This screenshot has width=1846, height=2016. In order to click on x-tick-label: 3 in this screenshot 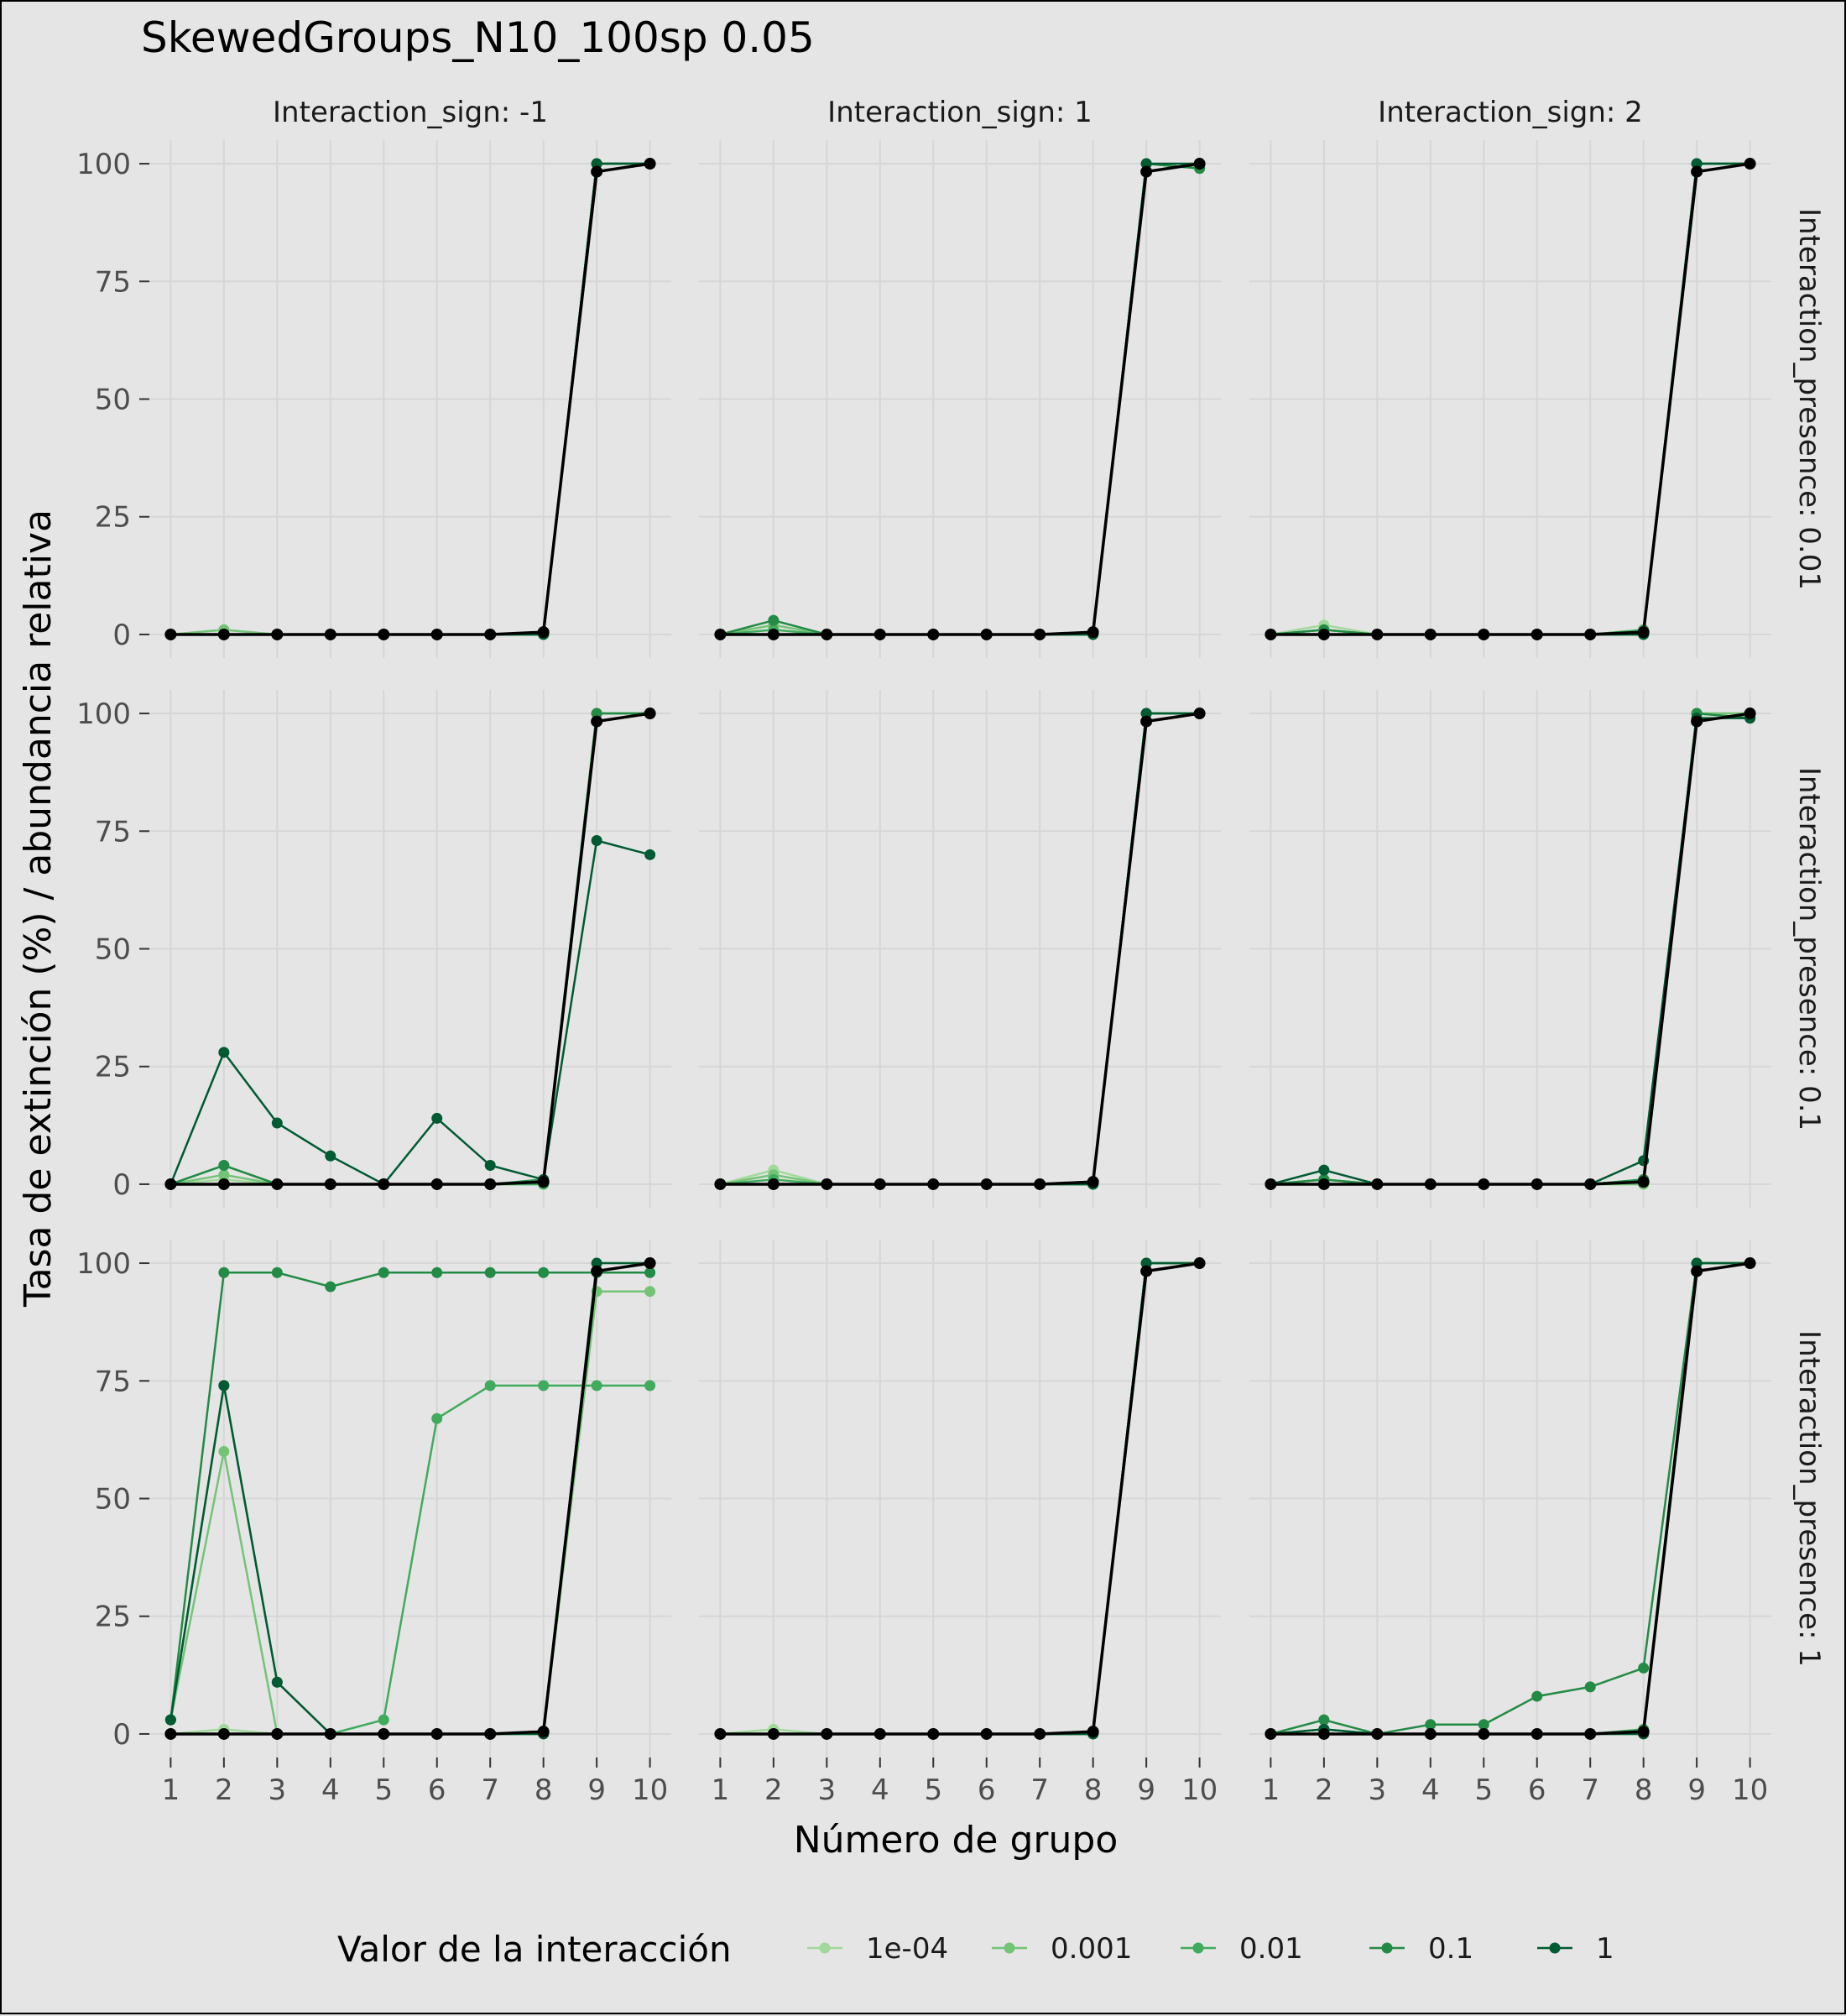, I will do `click(278, 1790)`.